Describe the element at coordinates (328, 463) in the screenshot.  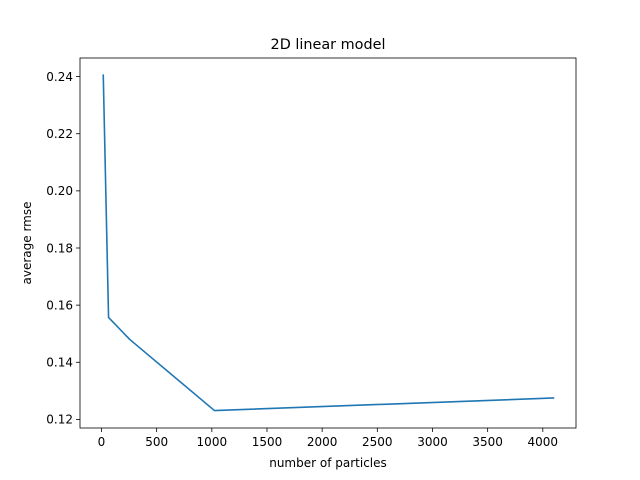
I see `x-axis-label: number of particles` at that location.